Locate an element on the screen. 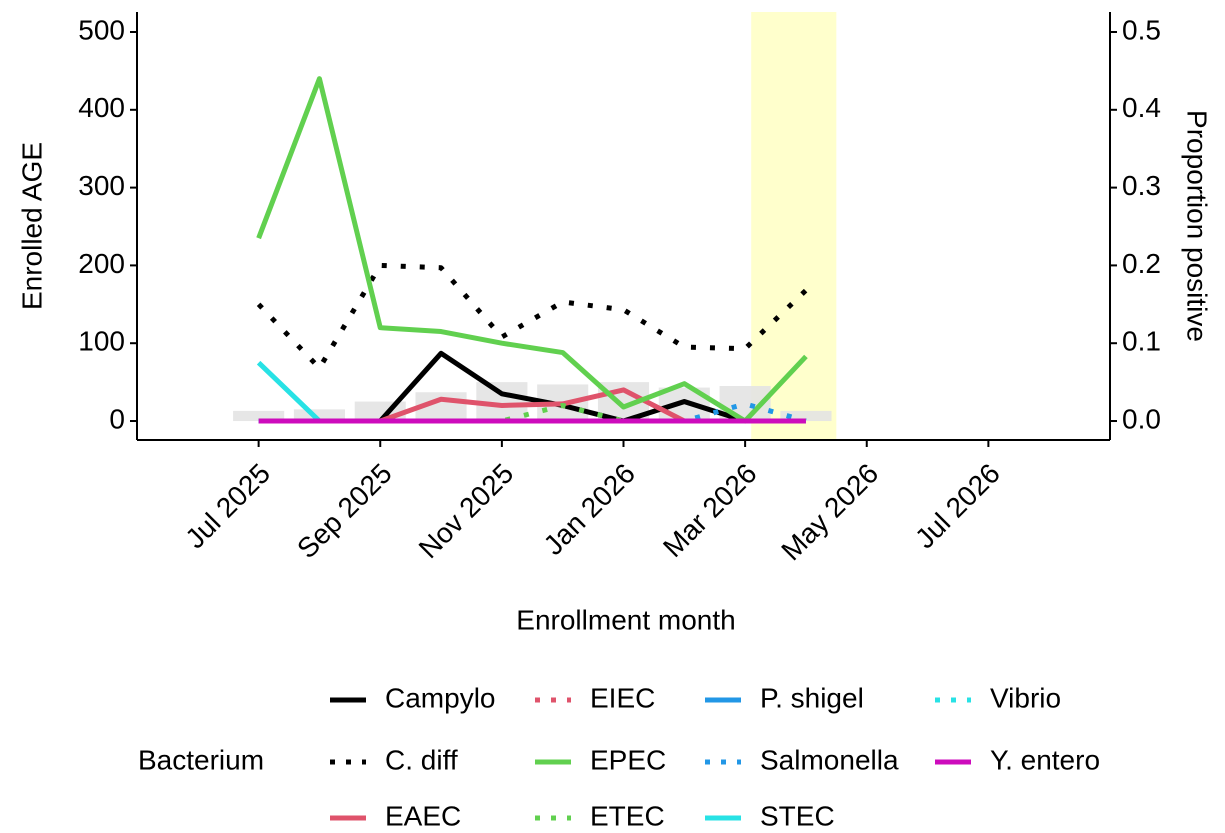  highlight is located at coordinates (794, 226).